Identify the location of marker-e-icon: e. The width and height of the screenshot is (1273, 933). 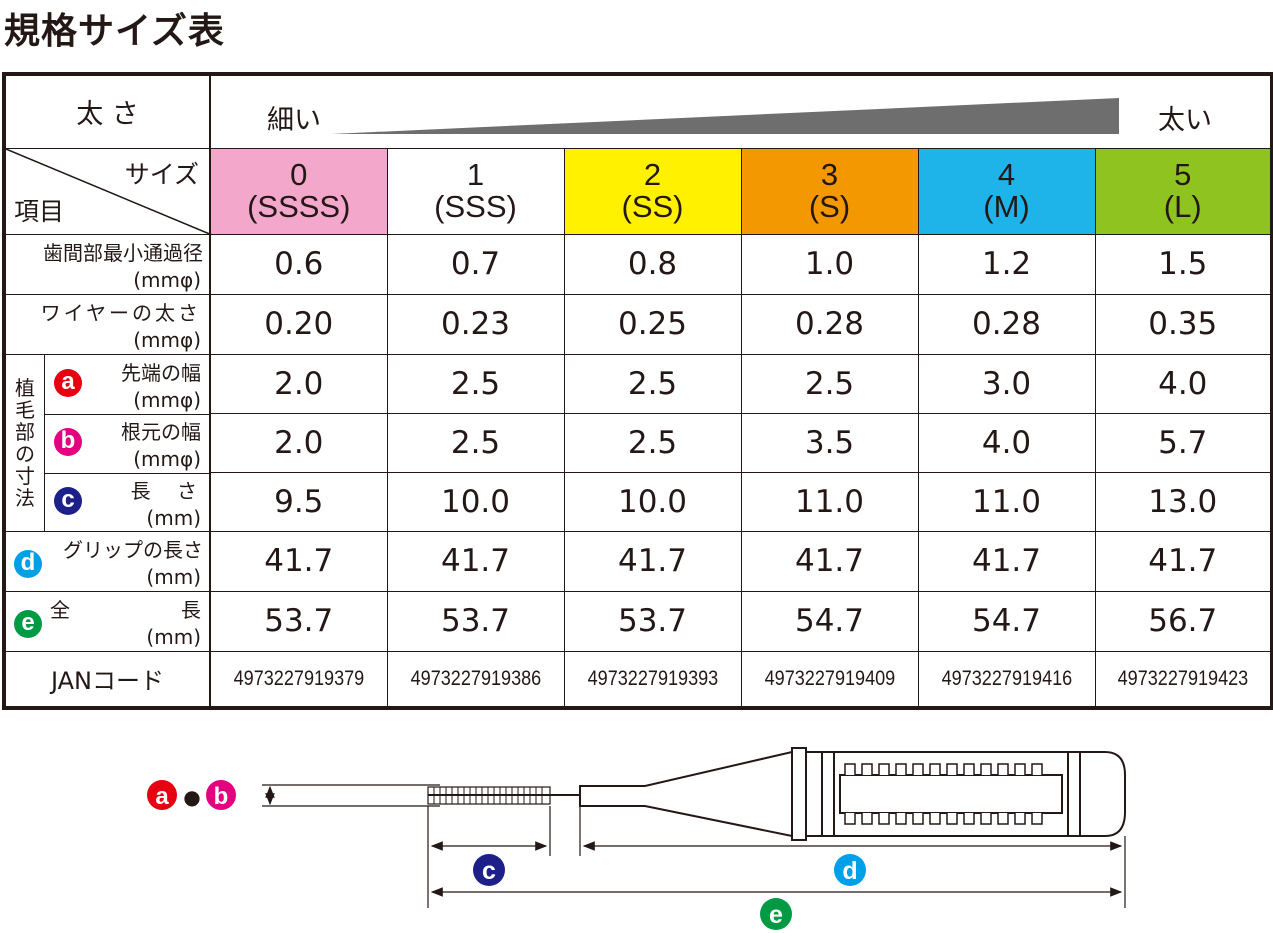
(28, 623).